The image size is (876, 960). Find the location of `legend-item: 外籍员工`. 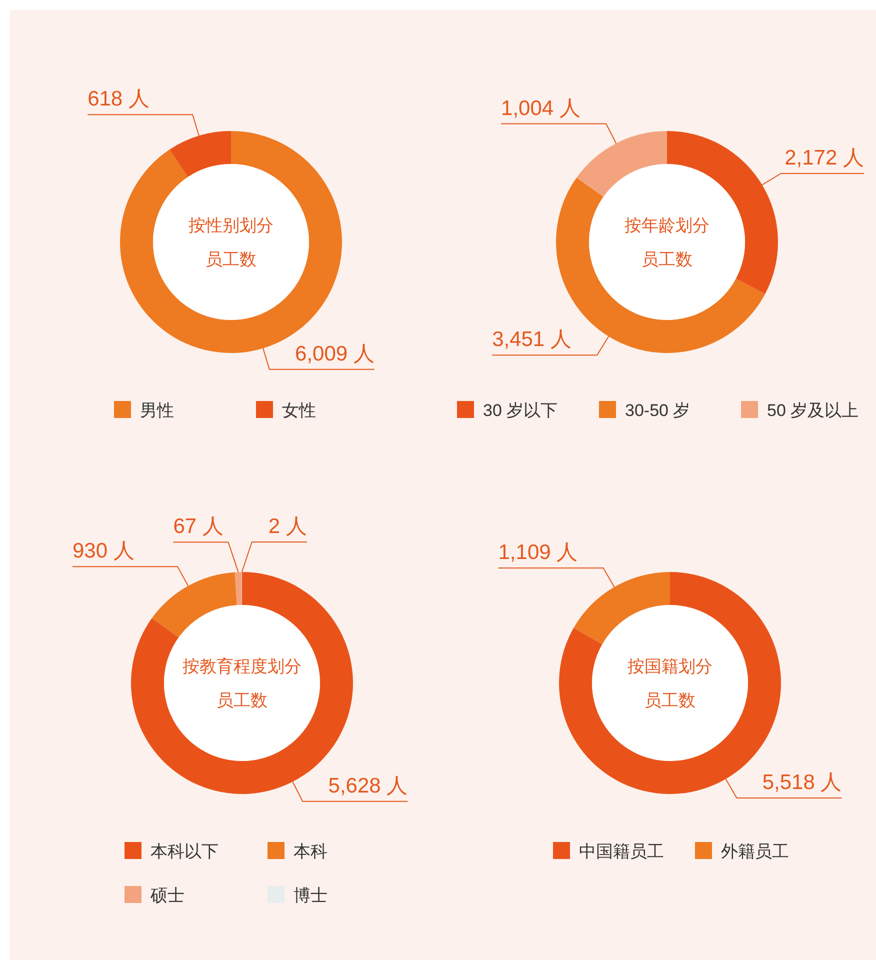

legend-item: 外籍员工 is located at coordinates (742, 851).